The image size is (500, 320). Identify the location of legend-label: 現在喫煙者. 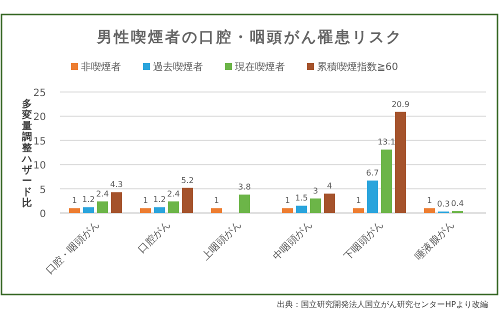
(260, 67).